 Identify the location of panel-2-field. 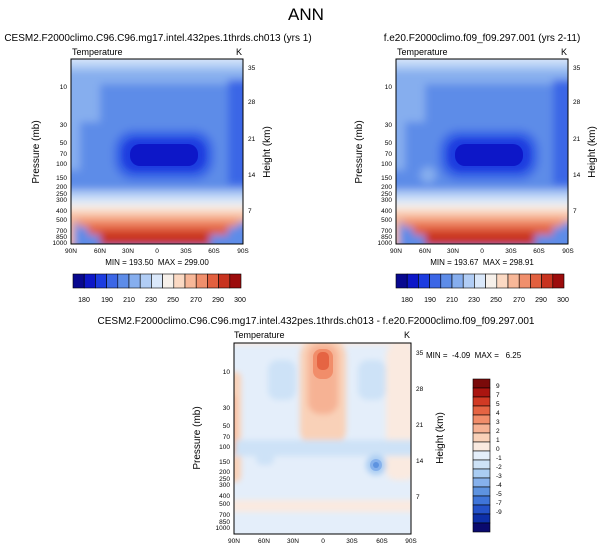
(482, 151).